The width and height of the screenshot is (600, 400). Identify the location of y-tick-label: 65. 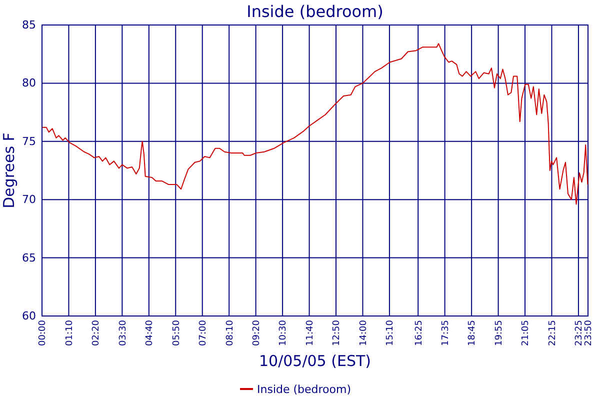
(29, 257).